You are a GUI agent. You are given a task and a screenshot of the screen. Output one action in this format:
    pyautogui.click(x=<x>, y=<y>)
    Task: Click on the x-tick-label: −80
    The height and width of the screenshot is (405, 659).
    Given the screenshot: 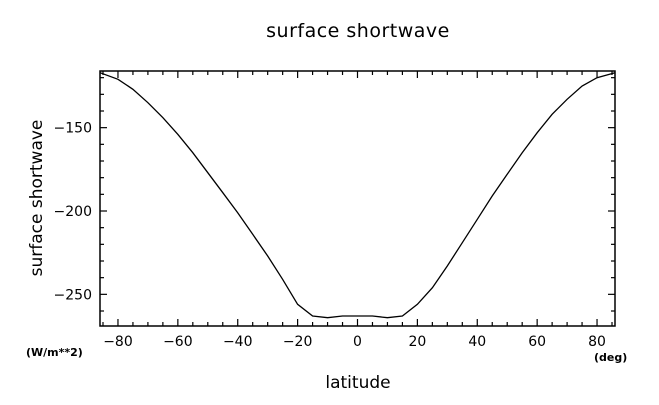 What is the action you would take?
    pyautogui.click(x=118, y=342)
    